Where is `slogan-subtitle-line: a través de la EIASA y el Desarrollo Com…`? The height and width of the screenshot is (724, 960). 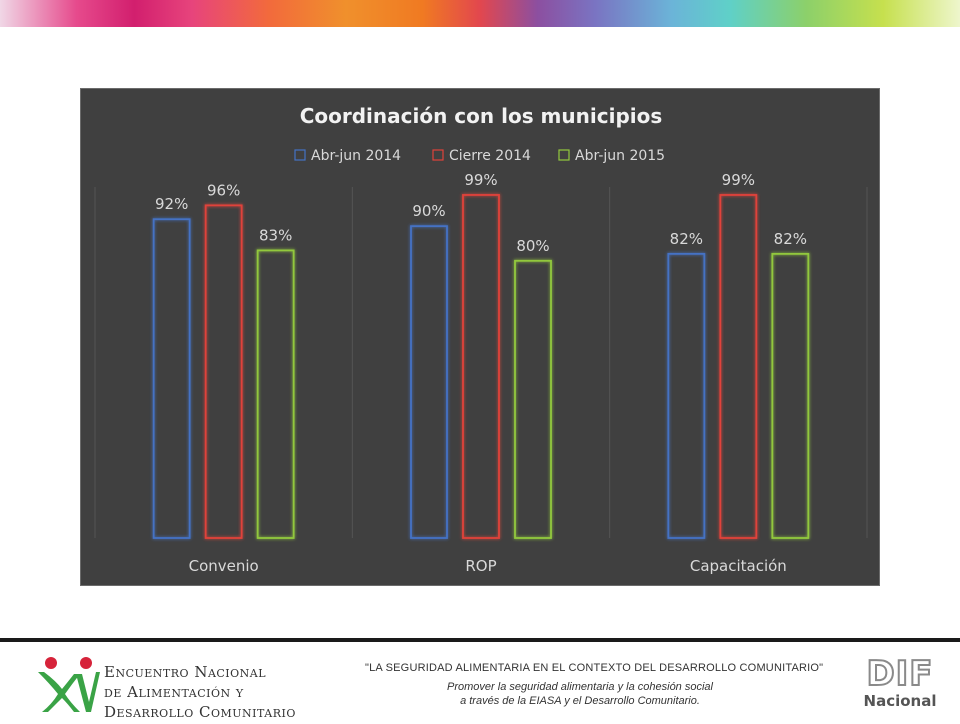
slogan-subtitle-line: a través de la EIASA y el Desarrollo Com… is located at coordinates (580, 701).